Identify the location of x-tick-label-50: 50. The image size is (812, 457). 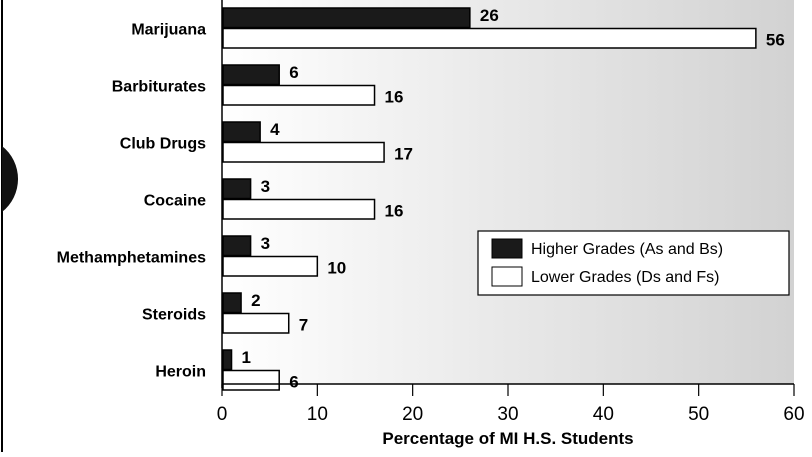
(698, 414).